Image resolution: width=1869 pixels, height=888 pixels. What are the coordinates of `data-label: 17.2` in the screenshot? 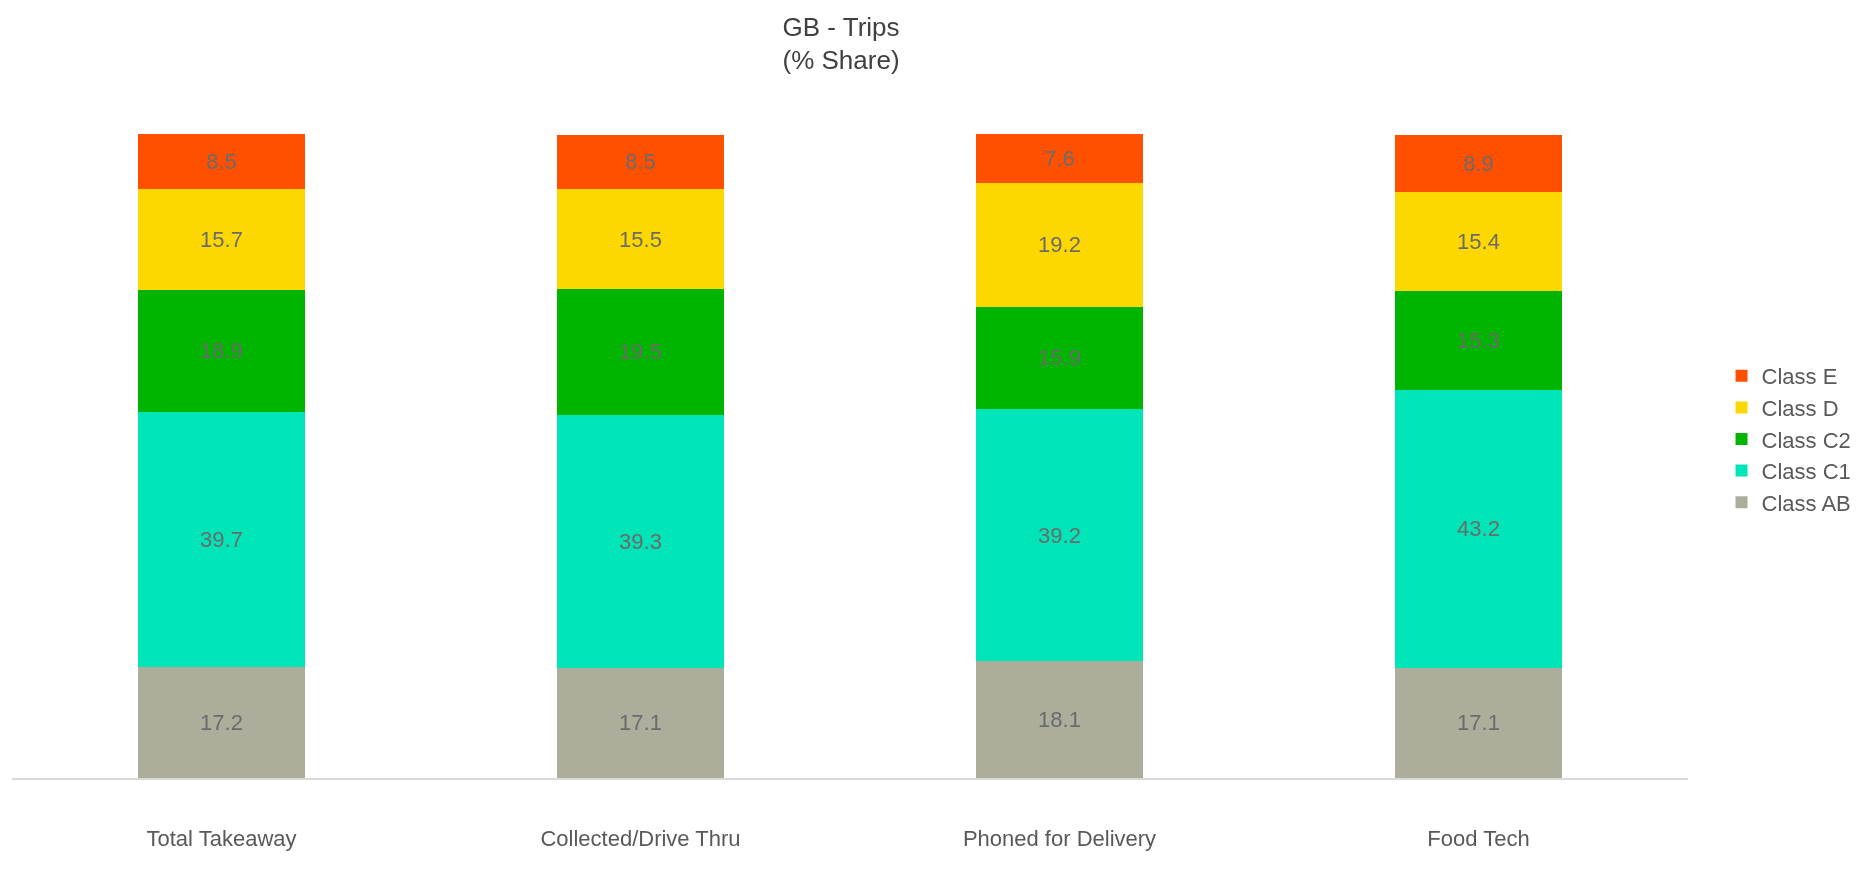 It's located at (221, 723).